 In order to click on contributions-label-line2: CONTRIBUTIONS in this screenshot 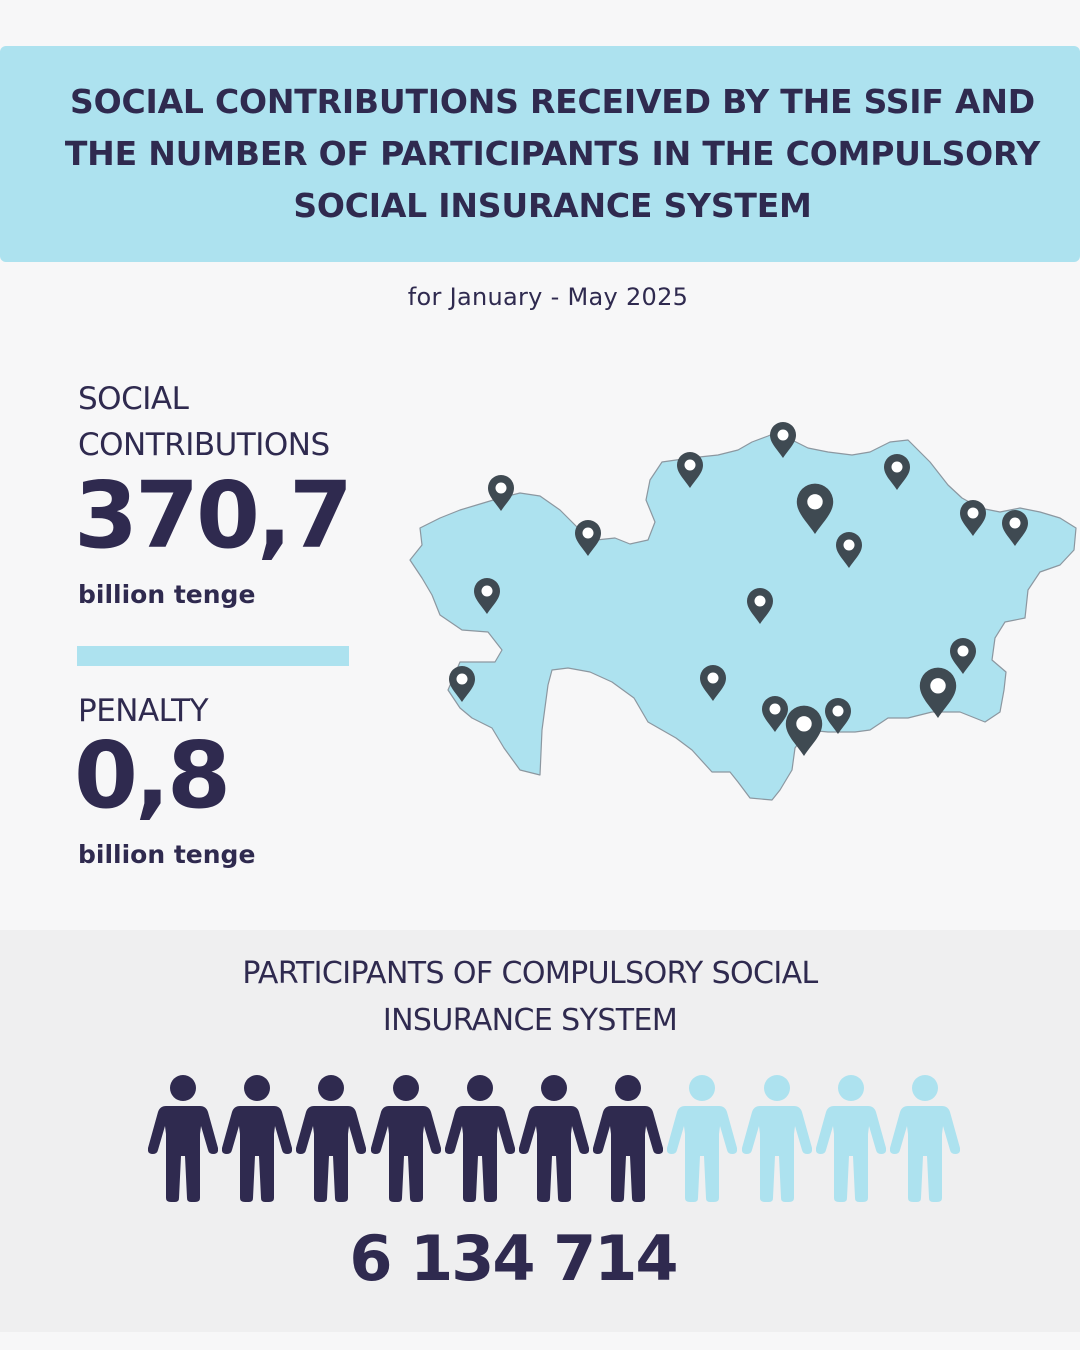, I will do `click(204, 445)`.